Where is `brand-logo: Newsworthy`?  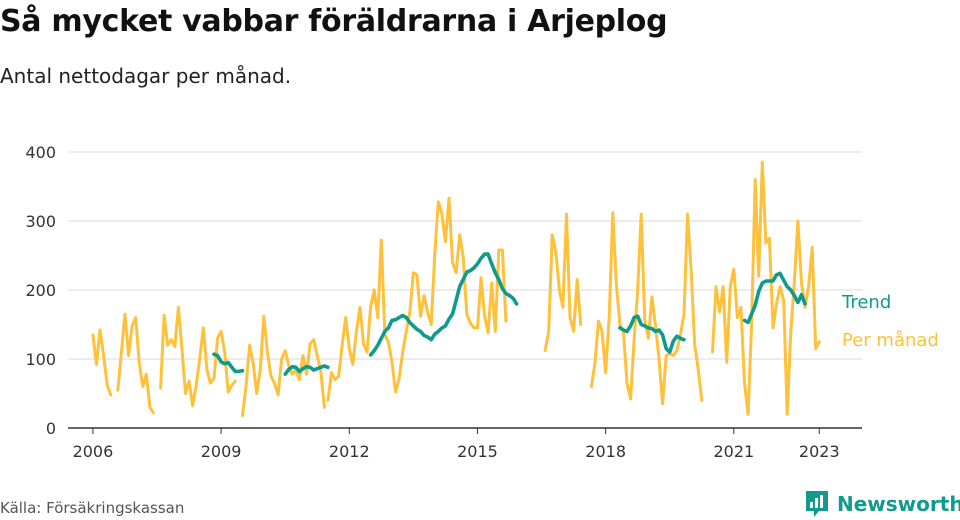 brand-logo: Newsworthy is located at coordinates (882, 504).